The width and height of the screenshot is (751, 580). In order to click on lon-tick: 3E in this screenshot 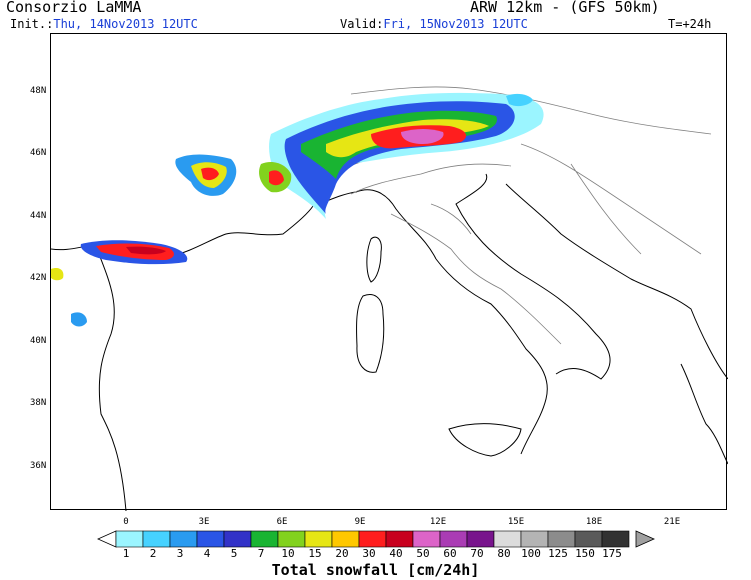, I will do `click(204, 522)`.